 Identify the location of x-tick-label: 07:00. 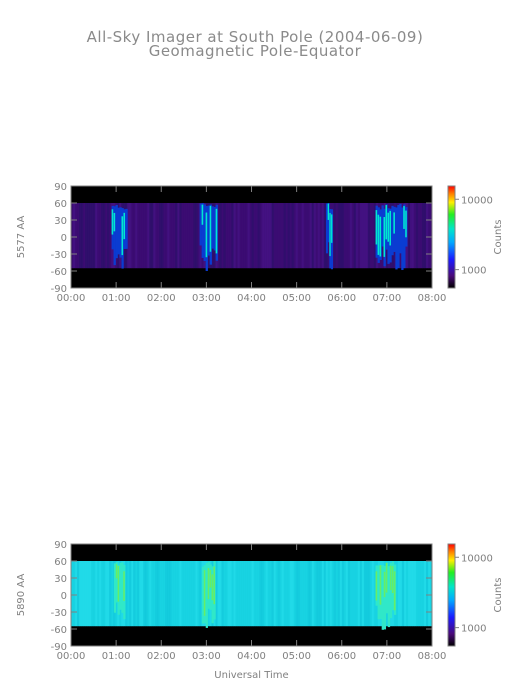
(386, 656).